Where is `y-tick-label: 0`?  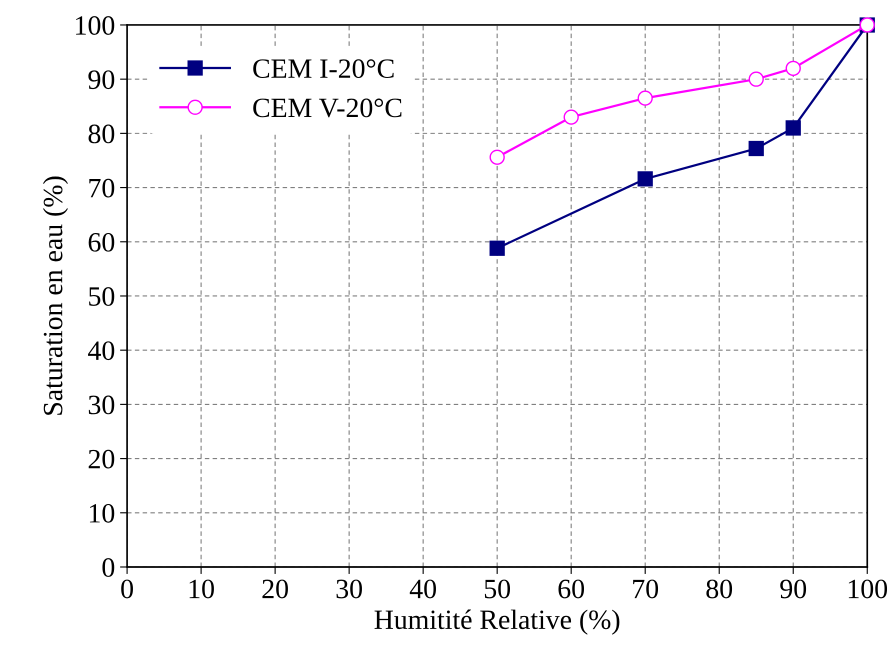 y-tick-label: 0 is located at coordinates (108, 567).